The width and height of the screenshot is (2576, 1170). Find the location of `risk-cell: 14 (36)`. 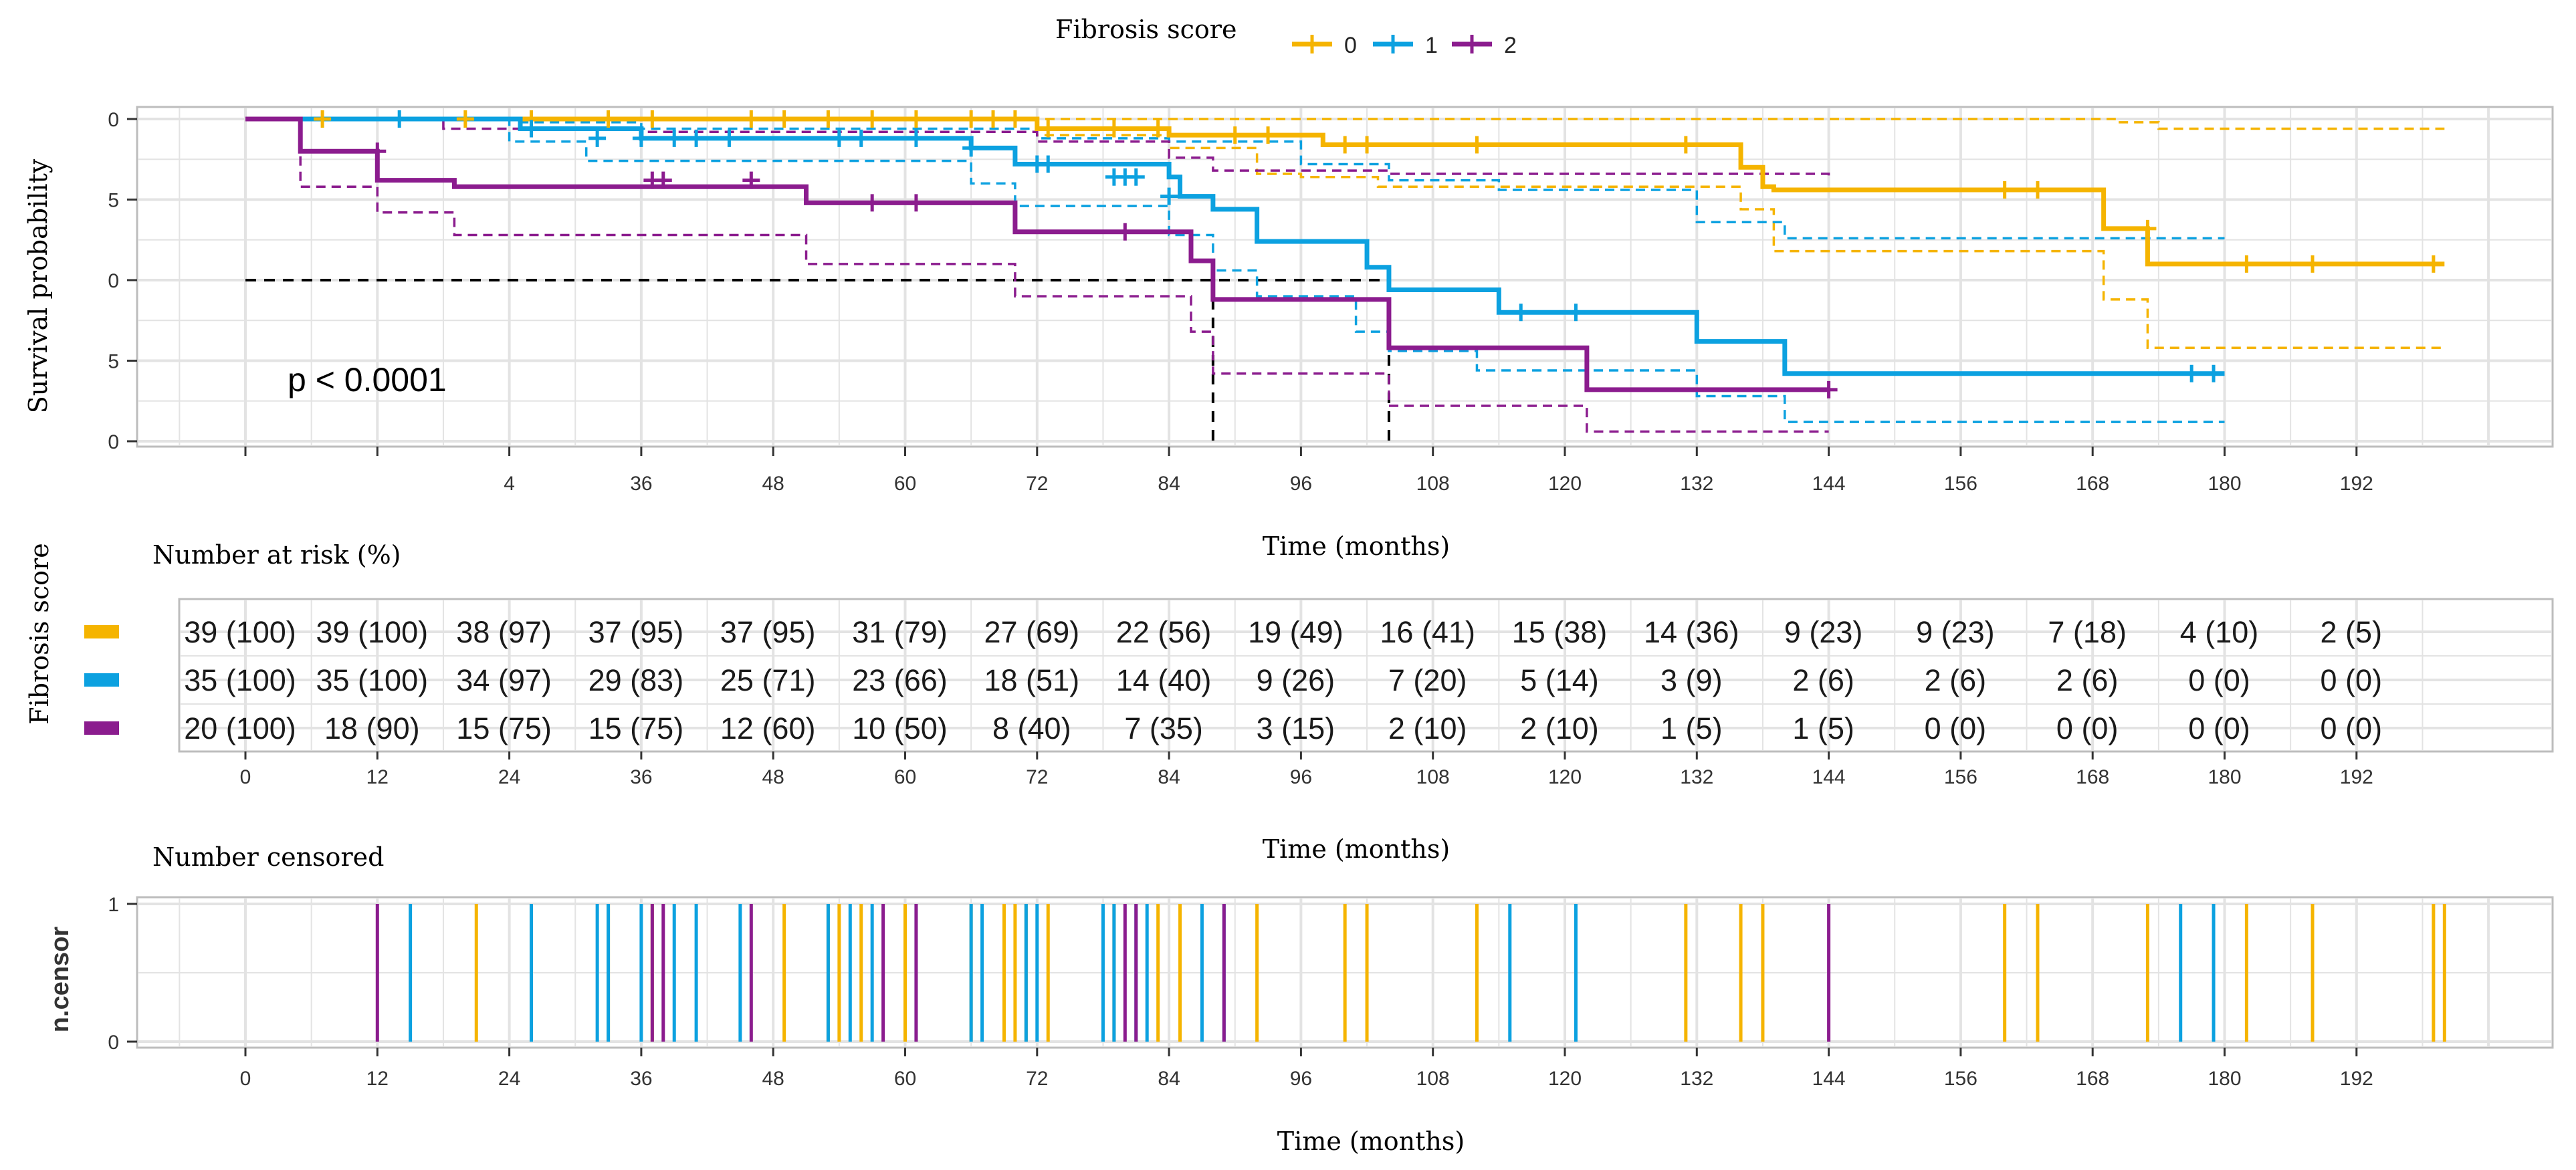

risk-cell: 14 (36) is located at coordinates (1691, 632).